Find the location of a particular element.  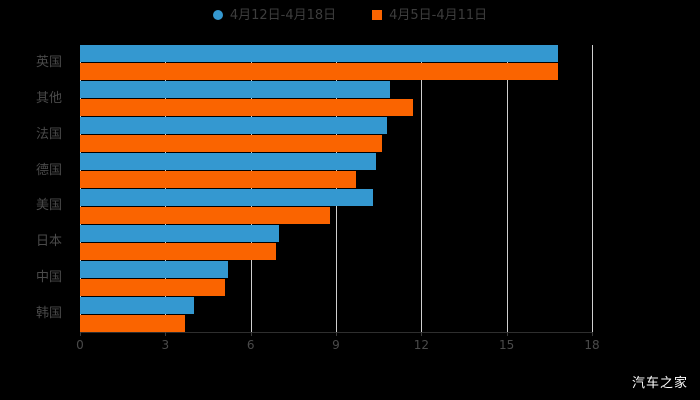

bar-group-日本 is located at coordinates (336, 242).